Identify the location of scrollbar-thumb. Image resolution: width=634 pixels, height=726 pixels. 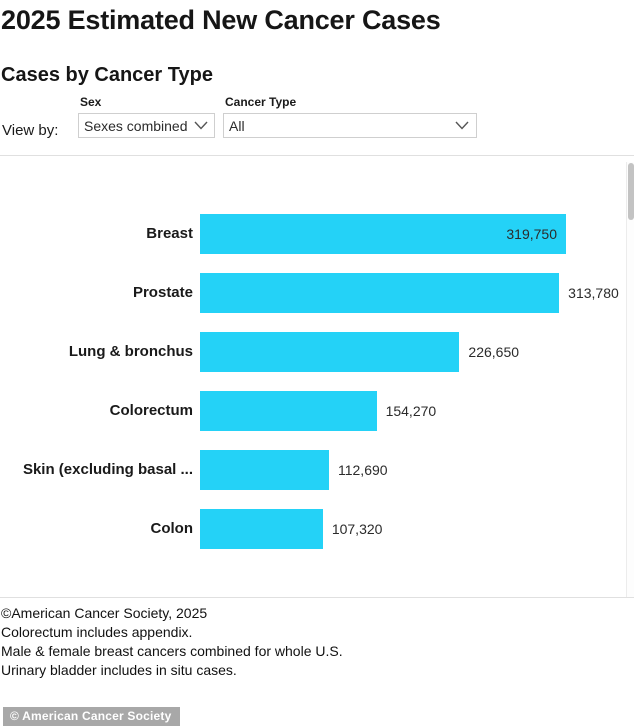
(631, 191).